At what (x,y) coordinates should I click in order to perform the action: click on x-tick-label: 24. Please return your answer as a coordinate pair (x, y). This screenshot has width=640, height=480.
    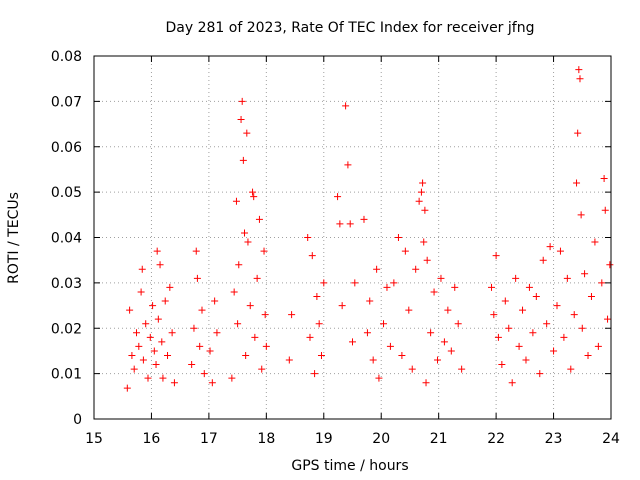
    Looking at the image, I should click on (611, 439).